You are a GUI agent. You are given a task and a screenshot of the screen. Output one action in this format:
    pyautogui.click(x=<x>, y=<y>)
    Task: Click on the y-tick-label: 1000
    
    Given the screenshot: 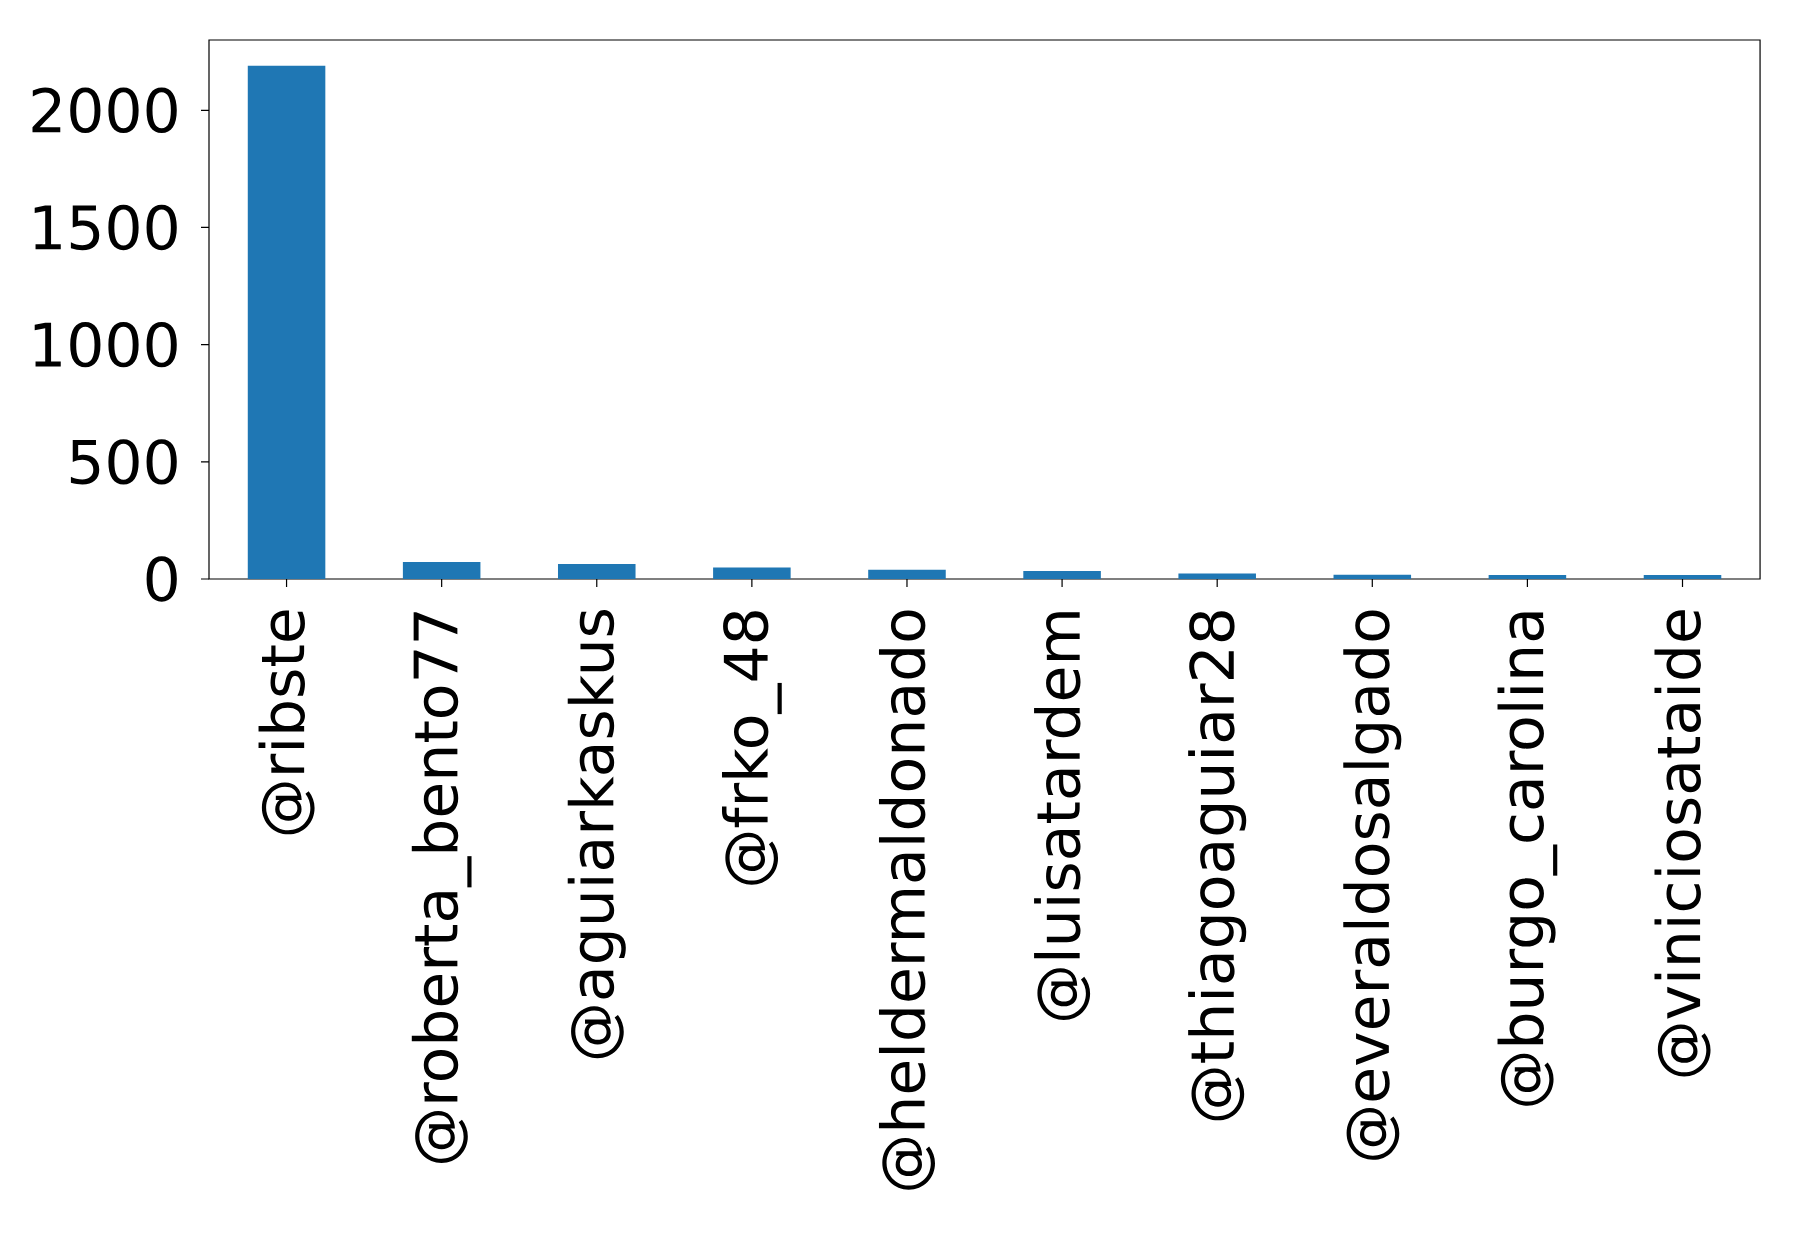 What is the action you would take?
    pyautogui.click(x=105, y=344)
    